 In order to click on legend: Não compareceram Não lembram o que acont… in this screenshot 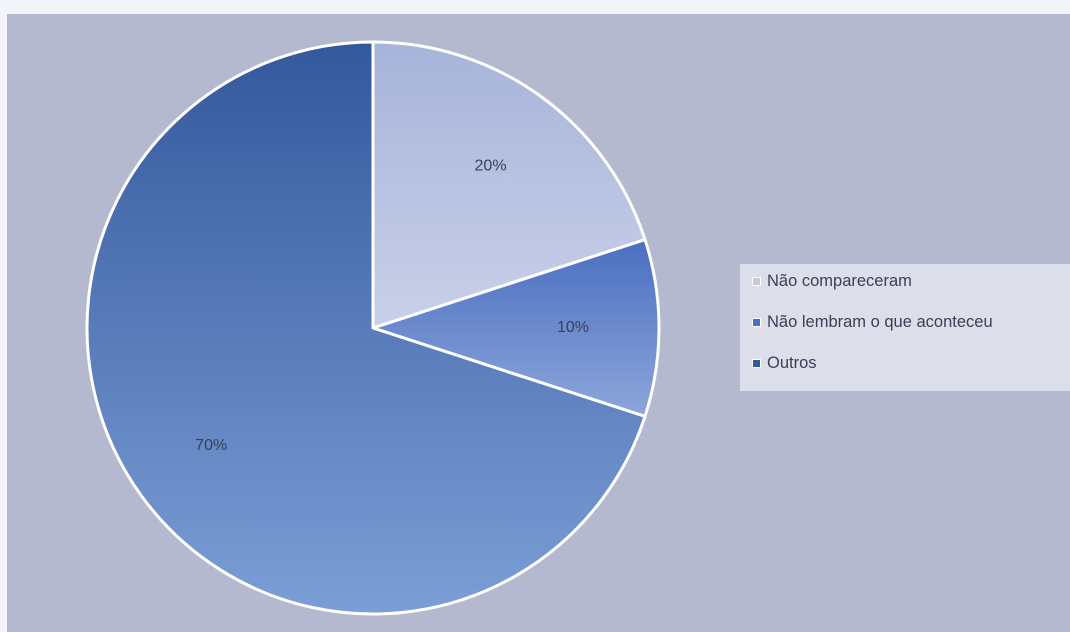, I will do `click(905, 327)`.